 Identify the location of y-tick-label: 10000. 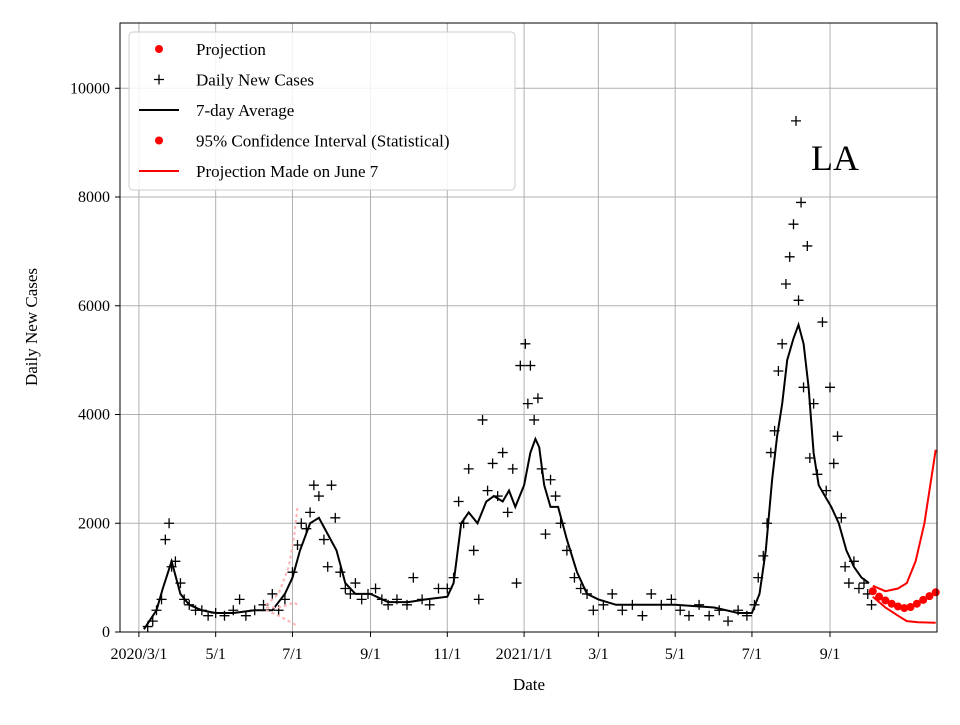
(90, 88).